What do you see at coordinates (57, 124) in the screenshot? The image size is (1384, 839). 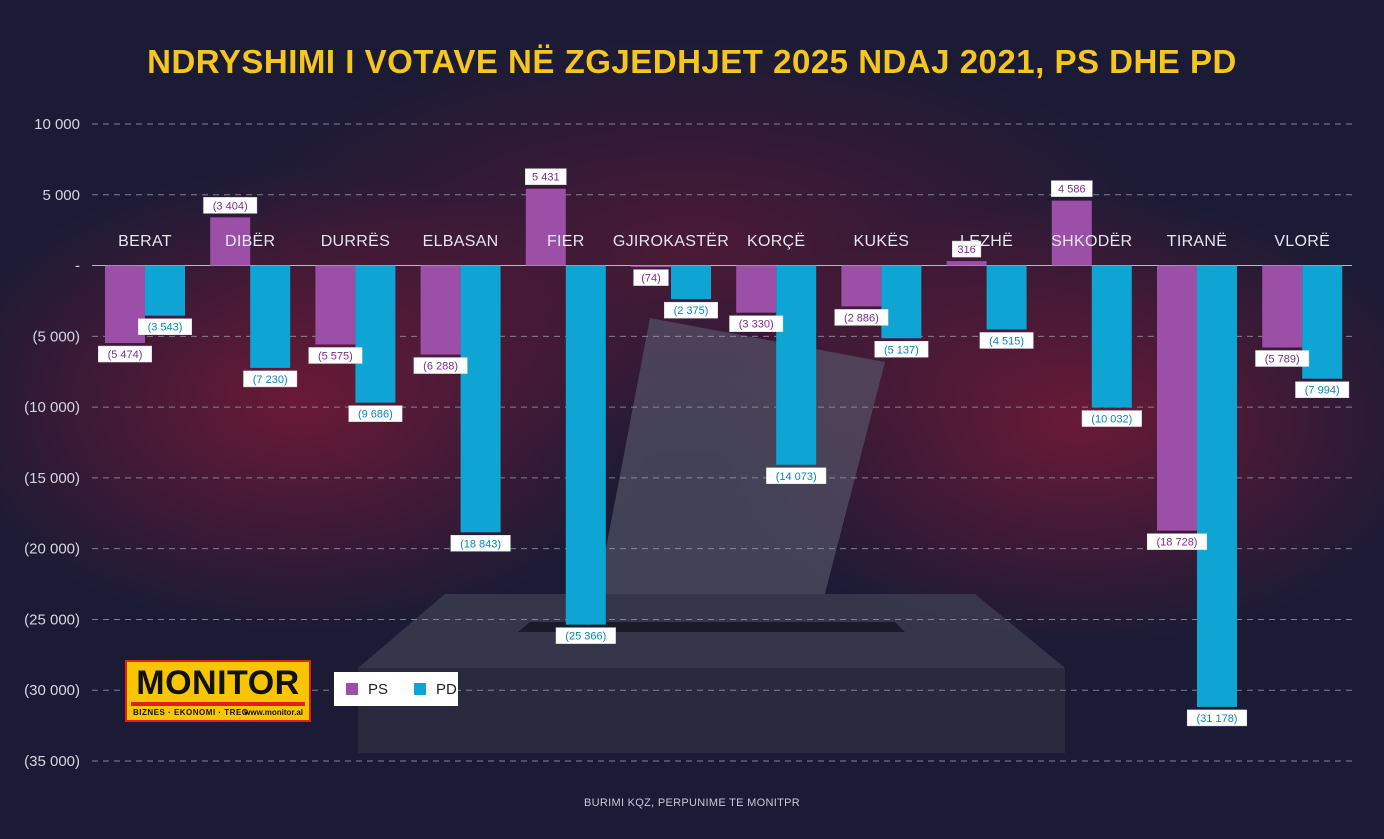 I see `y-tick-label: 10 000` at bounding box center [57, 124].